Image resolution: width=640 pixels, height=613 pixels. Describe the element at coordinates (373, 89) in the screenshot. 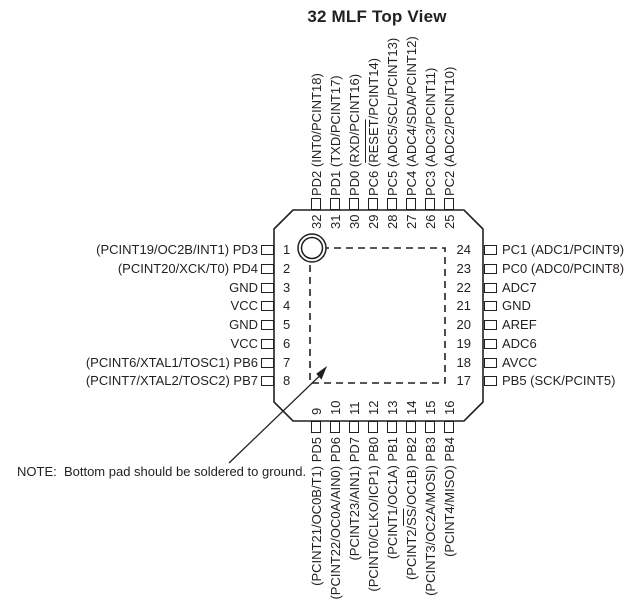

I see `pin-label-part: /PCINT14)` at that location.